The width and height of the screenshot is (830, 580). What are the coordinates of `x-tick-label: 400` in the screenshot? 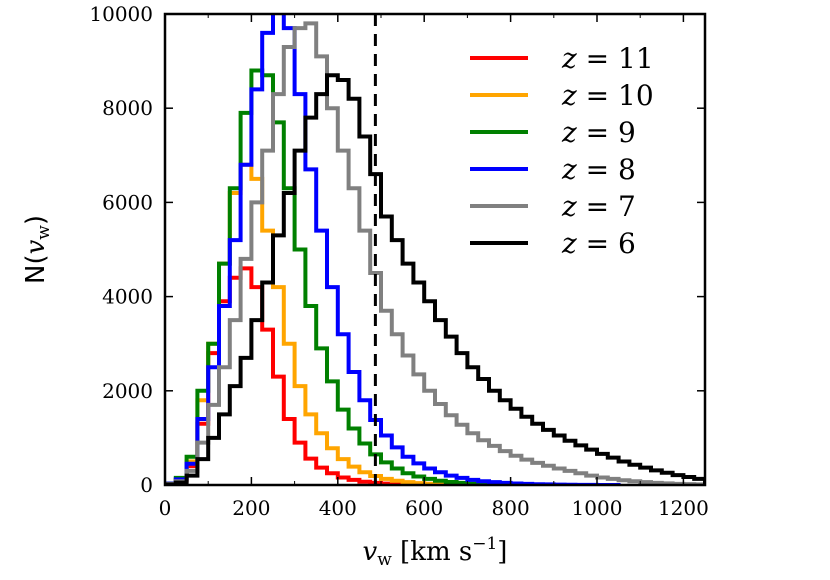 It's located at (338, 508).